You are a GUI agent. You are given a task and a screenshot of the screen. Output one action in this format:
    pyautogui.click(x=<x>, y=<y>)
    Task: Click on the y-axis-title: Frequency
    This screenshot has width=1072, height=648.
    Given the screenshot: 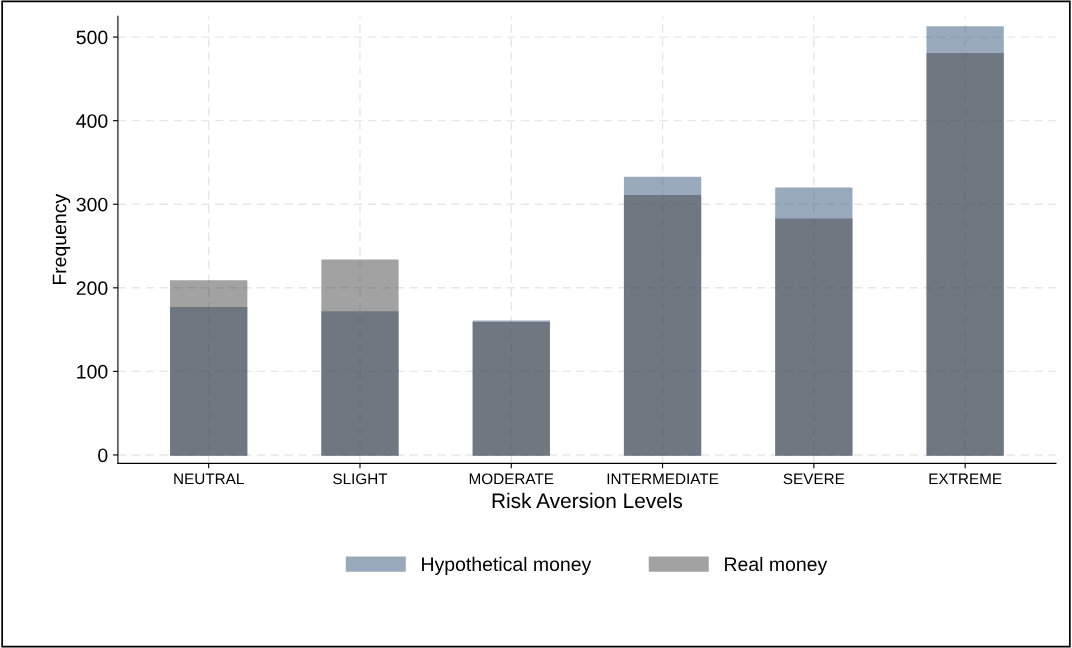 What is the action you would take?
    pyautogui.click(x=61, y=239)
    